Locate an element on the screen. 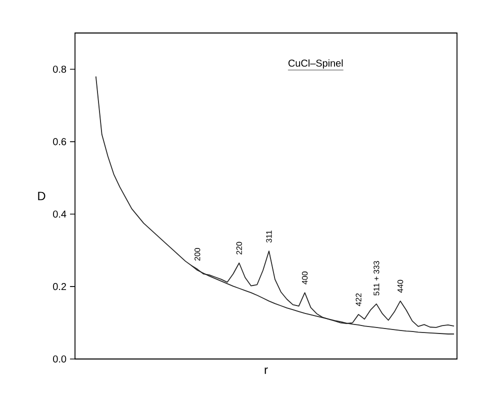 Image resolution: width=489 pixels, height=402 pixels. y-tick-label: 0.2 is located at coordinates (59, 286).